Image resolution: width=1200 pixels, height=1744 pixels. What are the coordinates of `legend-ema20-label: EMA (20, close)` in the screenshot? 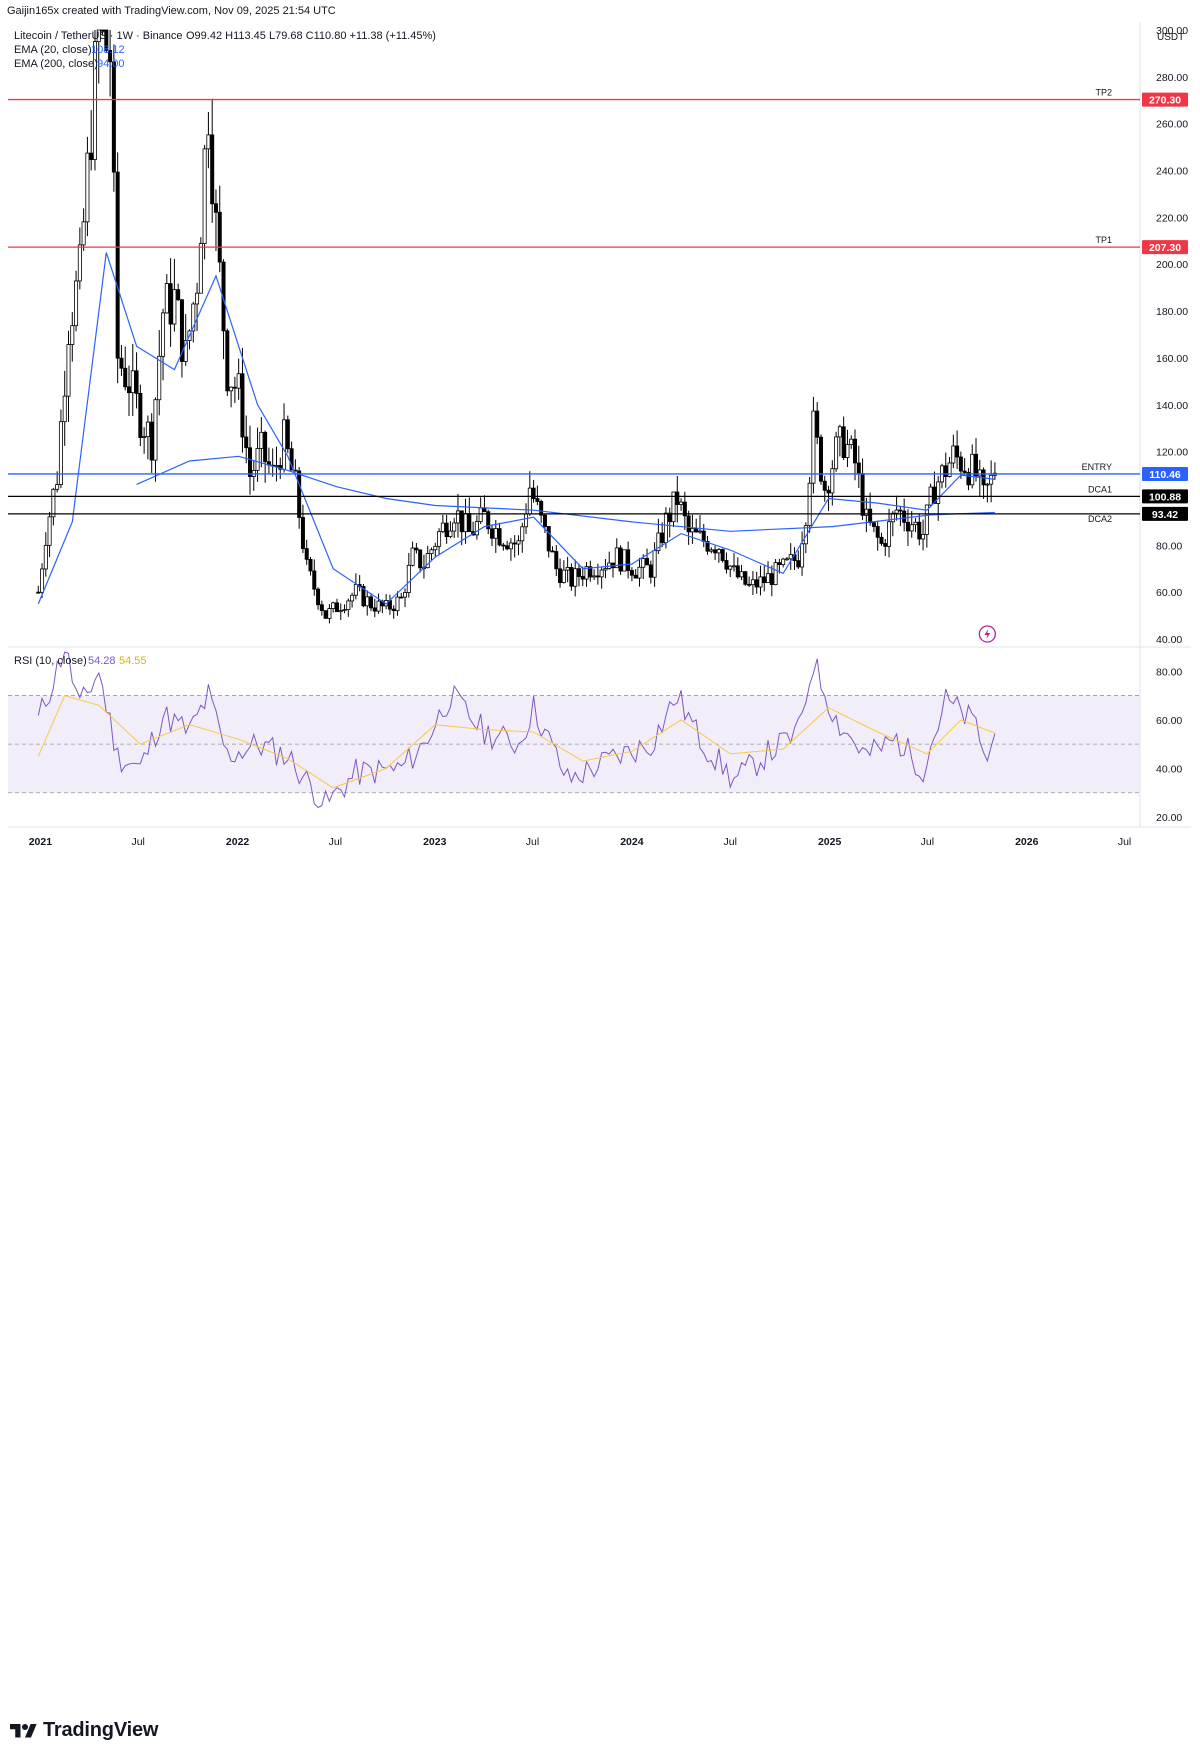 It's located at (53, 50).